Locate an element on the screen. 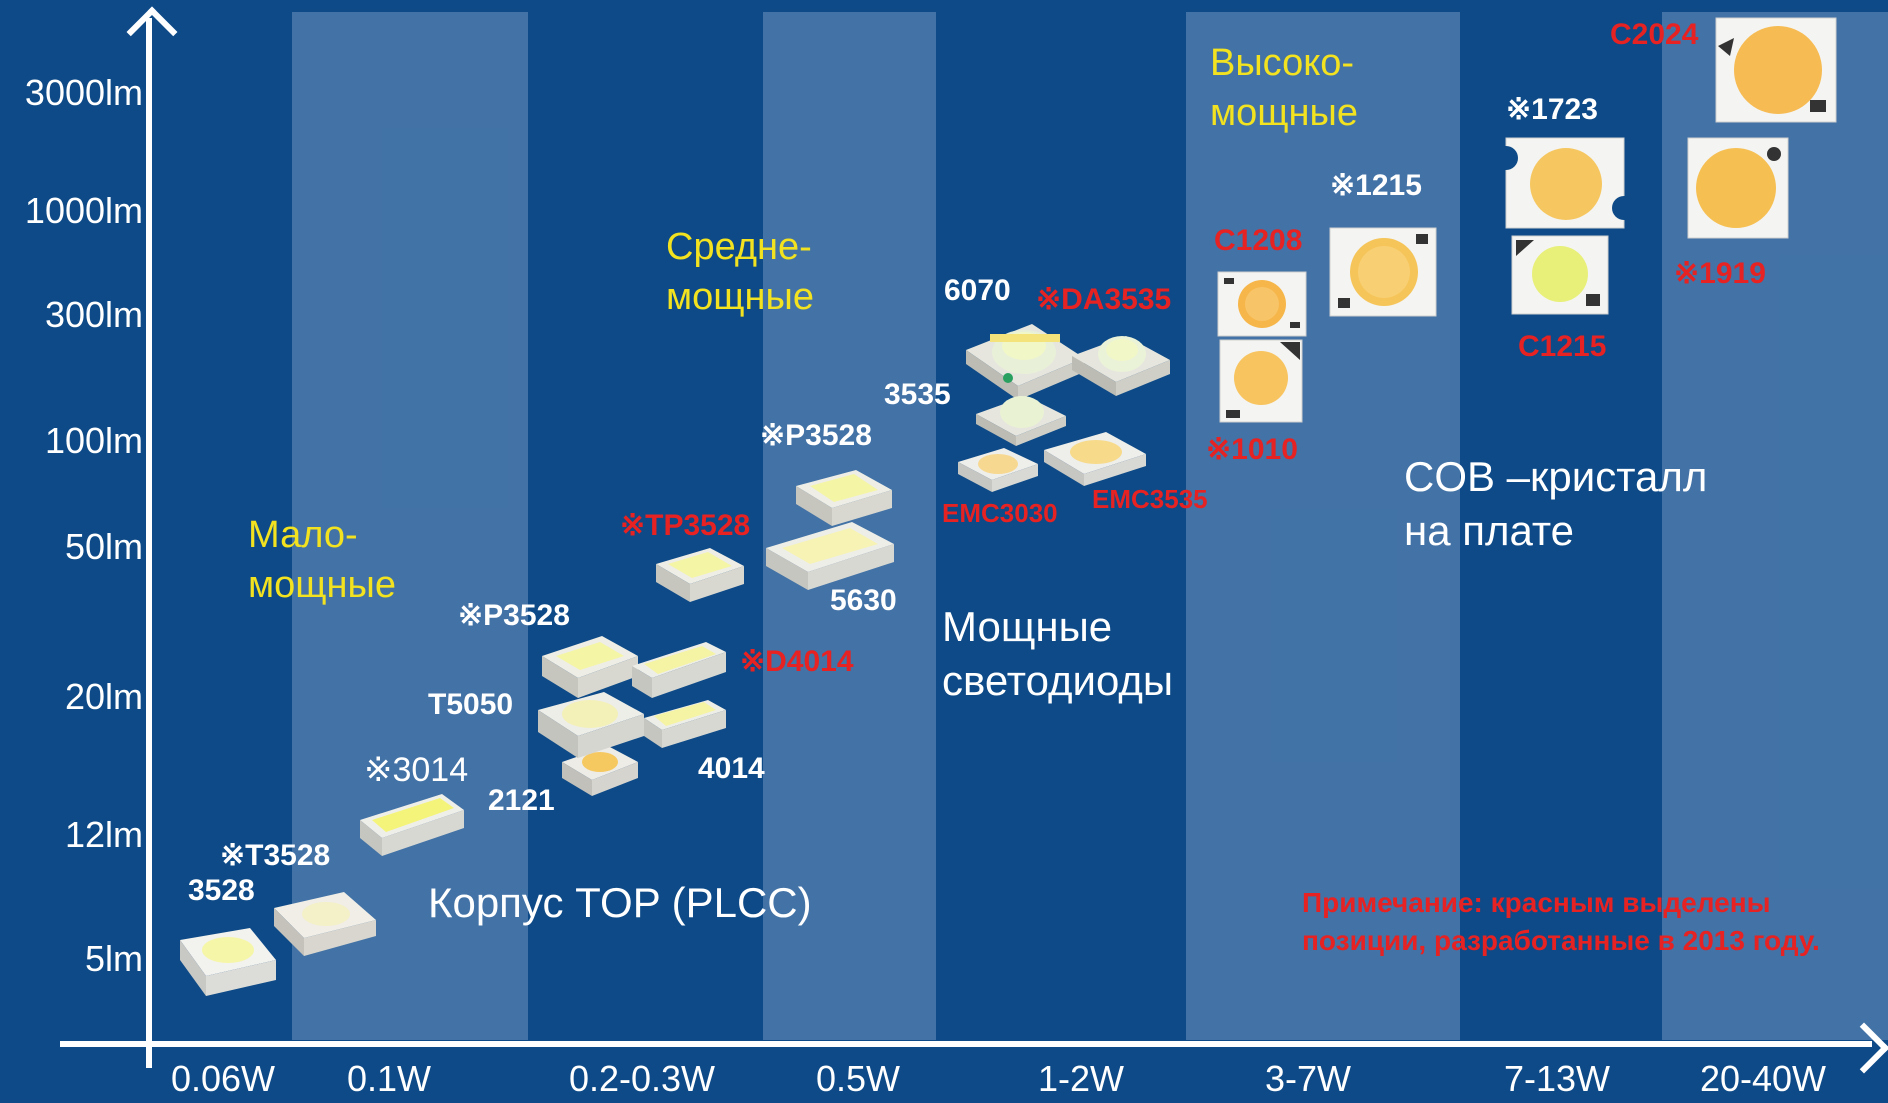  led-da3535-image is located at coordinates (1121, 366).